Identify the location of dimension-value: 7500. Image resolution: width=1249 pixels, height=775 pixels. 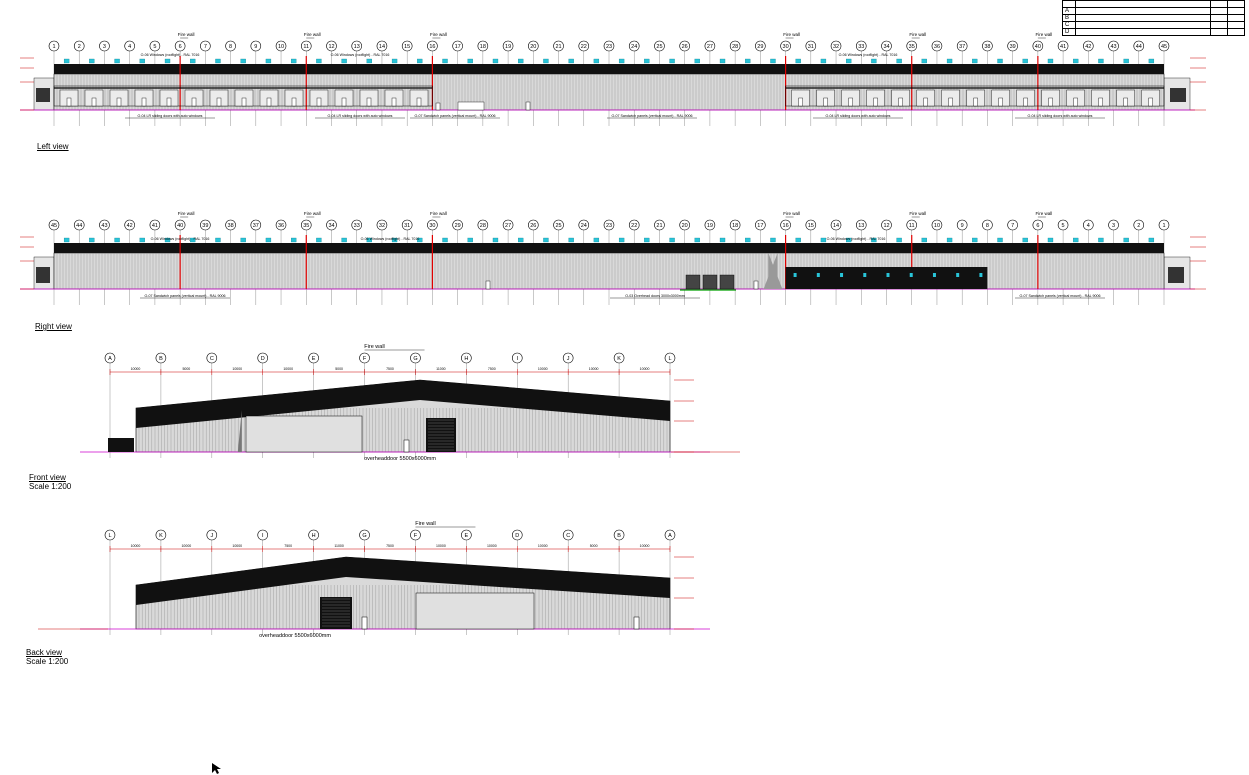
(492, 369).